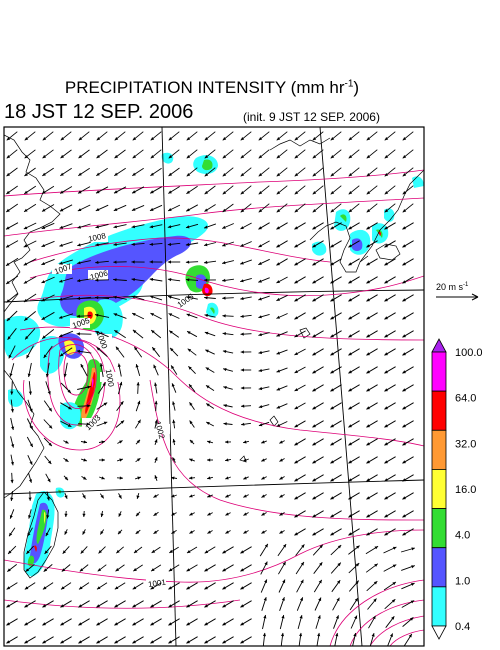  I want to click on coast-honshu, so click(391, 216).